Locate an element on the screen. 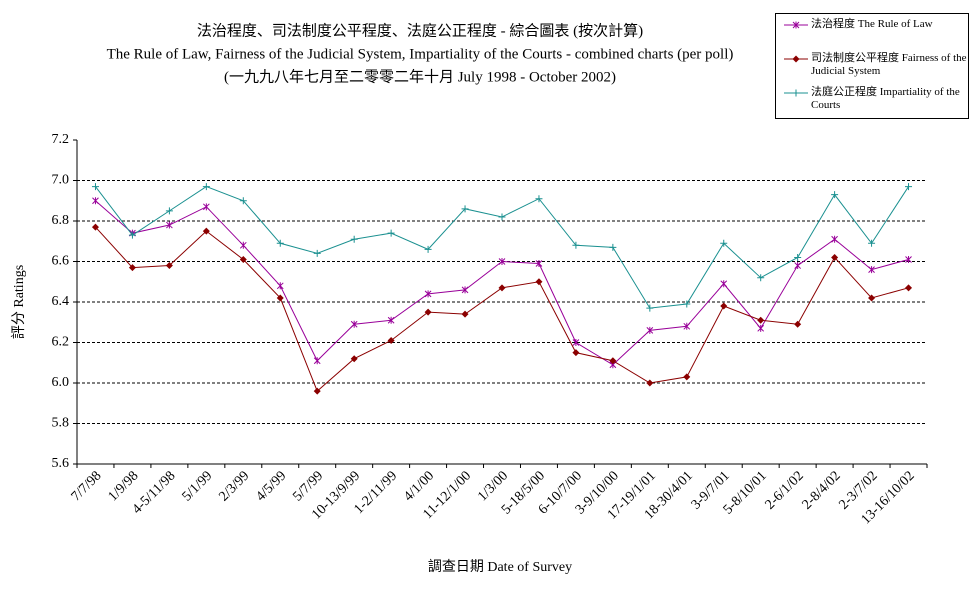 The image size is (977, 600). y-tick-label: 7.0 is located at coordinates (61, 180).